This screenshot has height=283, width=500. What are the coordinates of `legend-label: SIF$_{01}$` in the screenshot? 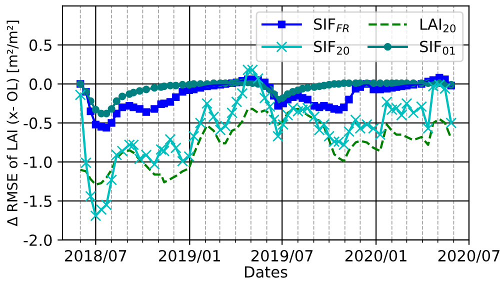 It's located at (437, 47).